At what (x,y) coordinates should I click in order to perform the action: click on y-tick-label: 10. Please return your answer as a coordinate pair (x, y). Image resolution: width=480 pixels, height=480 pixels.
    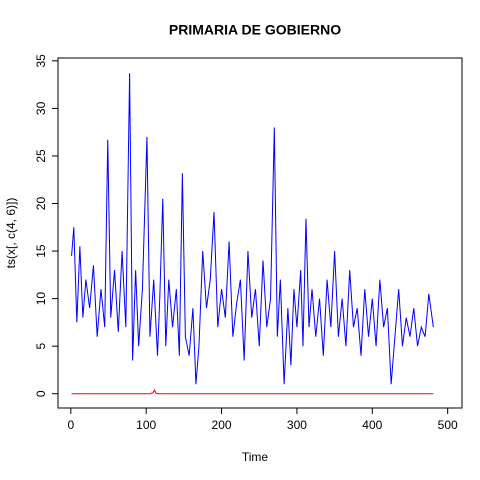
    Looking at the image, I should click on (41, 299).